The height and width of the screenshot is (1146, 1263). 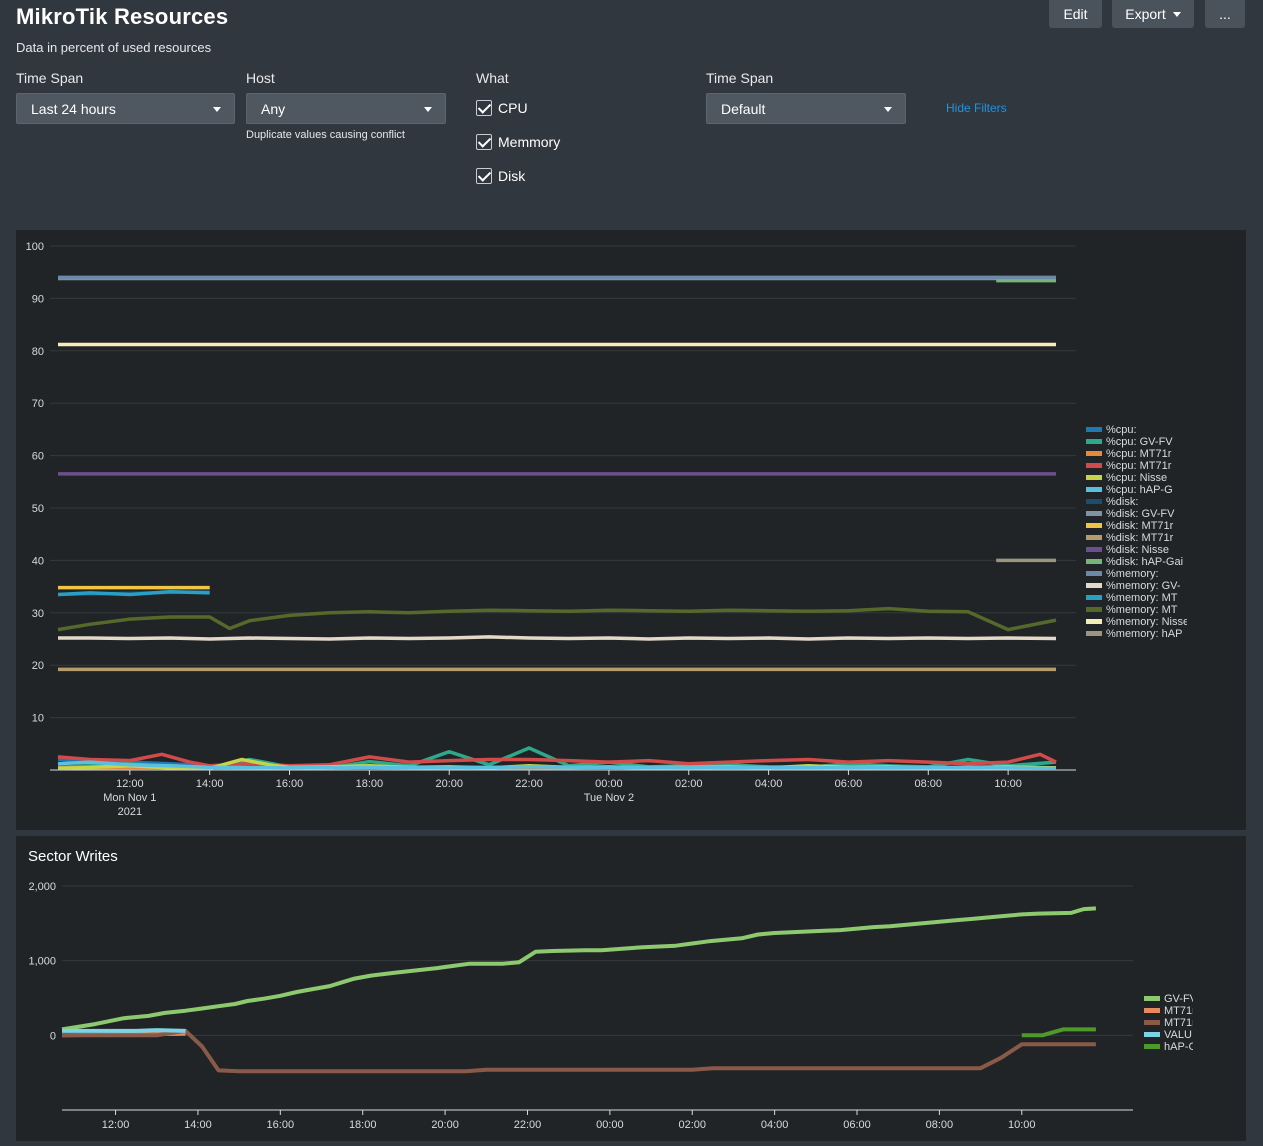 I want to click on legend-entry: VALU, so click(x=1178, y=1035).